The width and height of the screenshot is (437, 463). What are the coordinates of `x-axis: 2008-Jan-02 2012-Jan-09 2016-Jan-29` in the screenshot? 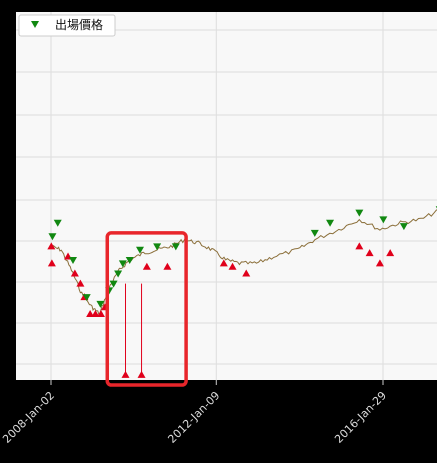 It's located at (194, 413).